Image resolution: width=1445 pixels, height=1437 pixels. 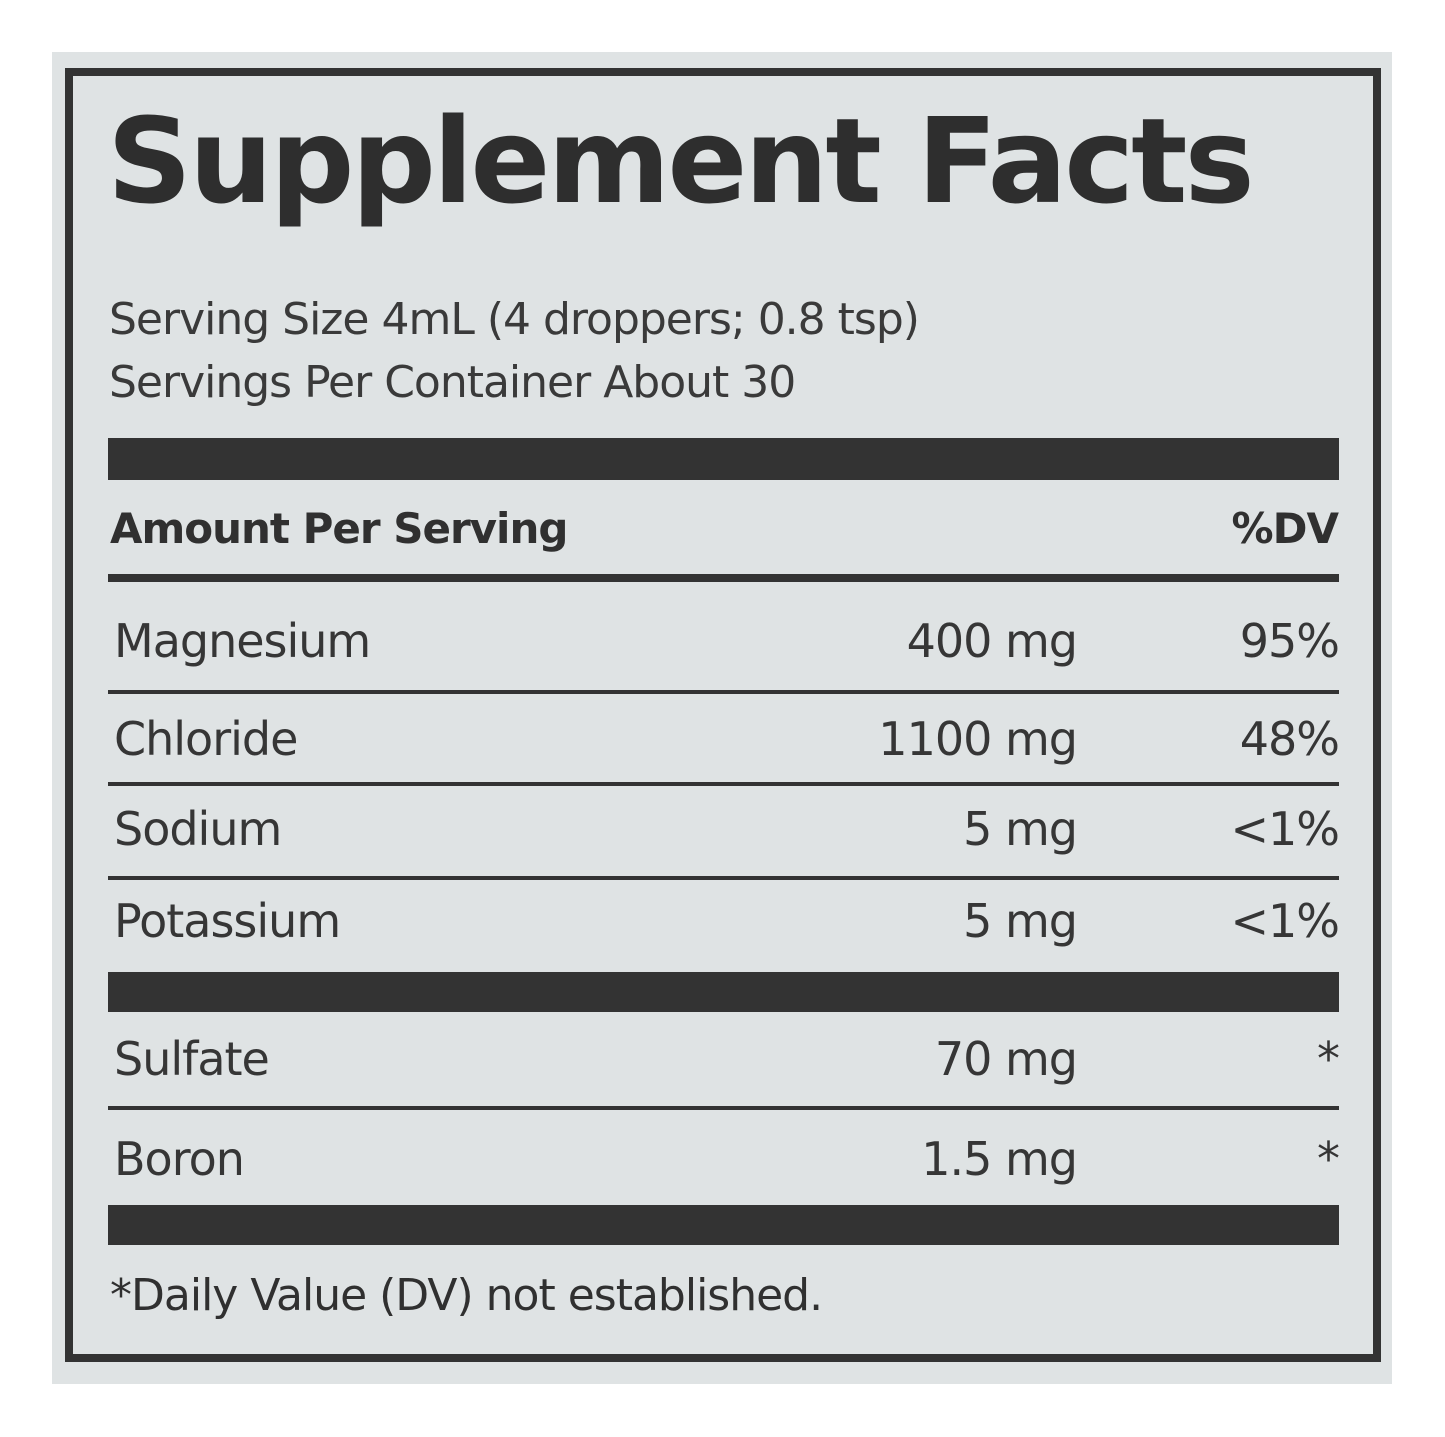 What do you see at coordinates (1285, 528) in the screenshot?
I see `dv-header: %DV` at bounding box center [1285, 528].